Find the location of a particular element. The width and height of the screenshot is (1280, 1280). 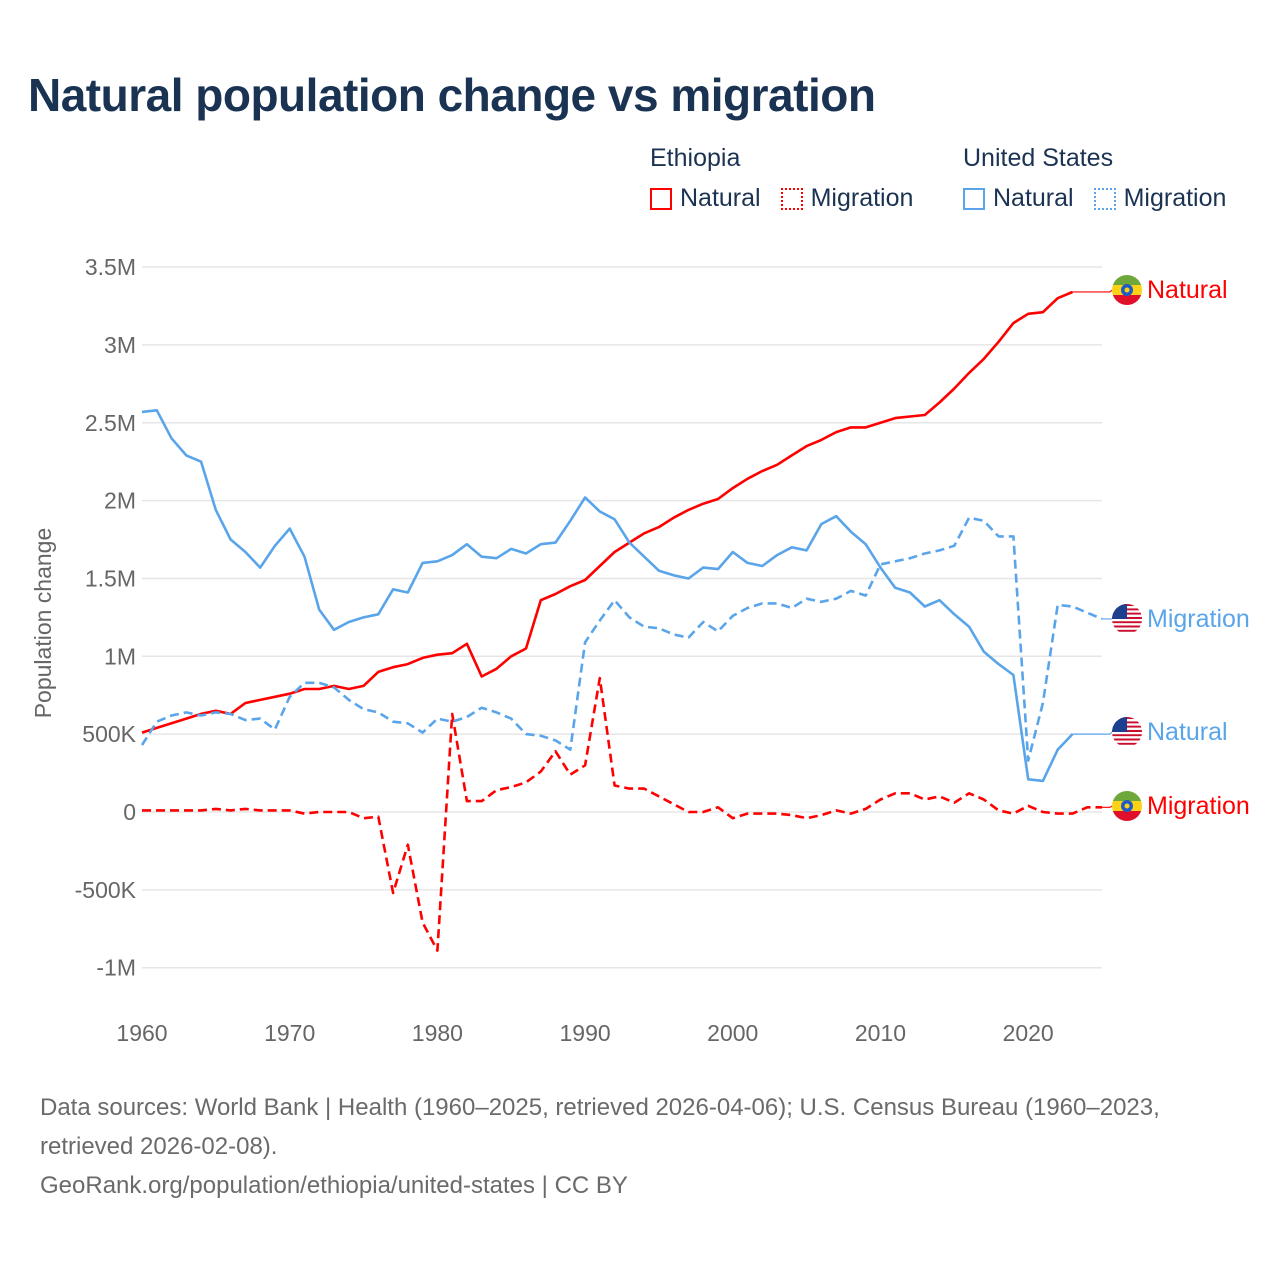

legend-item-us-natural: Natural is located at coordinates (1018, 198).